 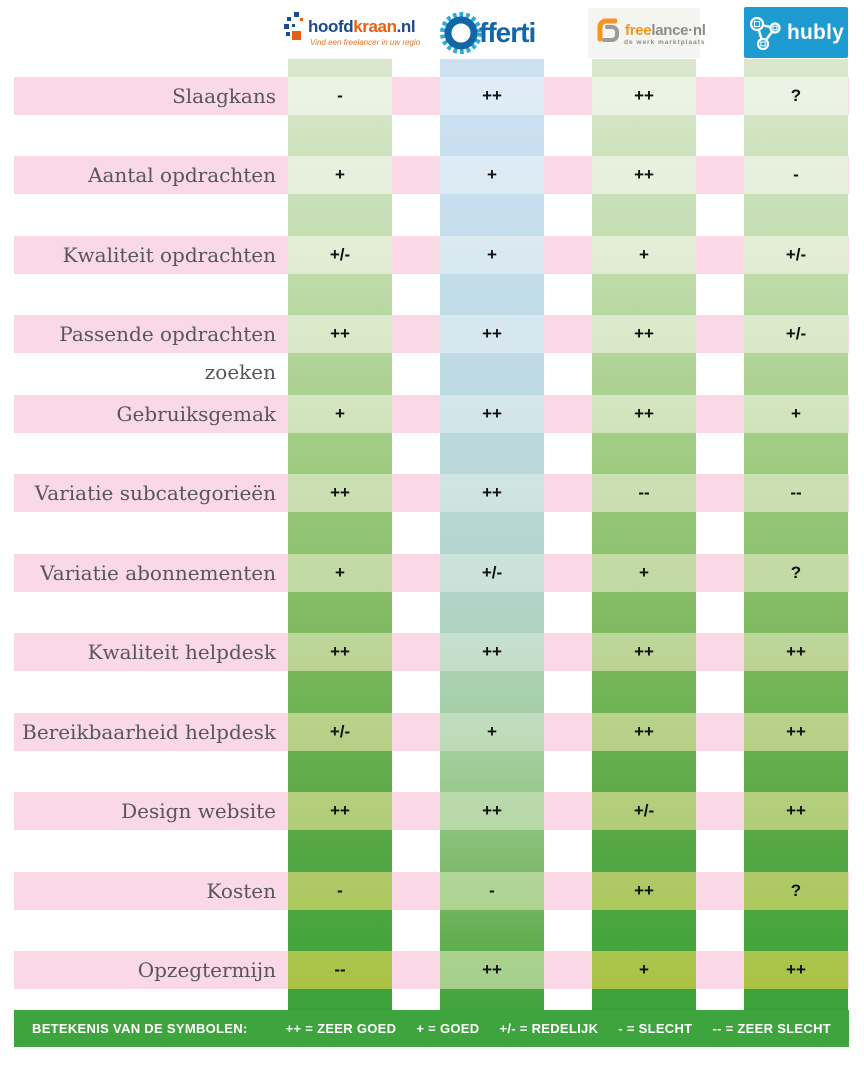 I want to click on hubly-network-icon, so click(x=765, y=33).